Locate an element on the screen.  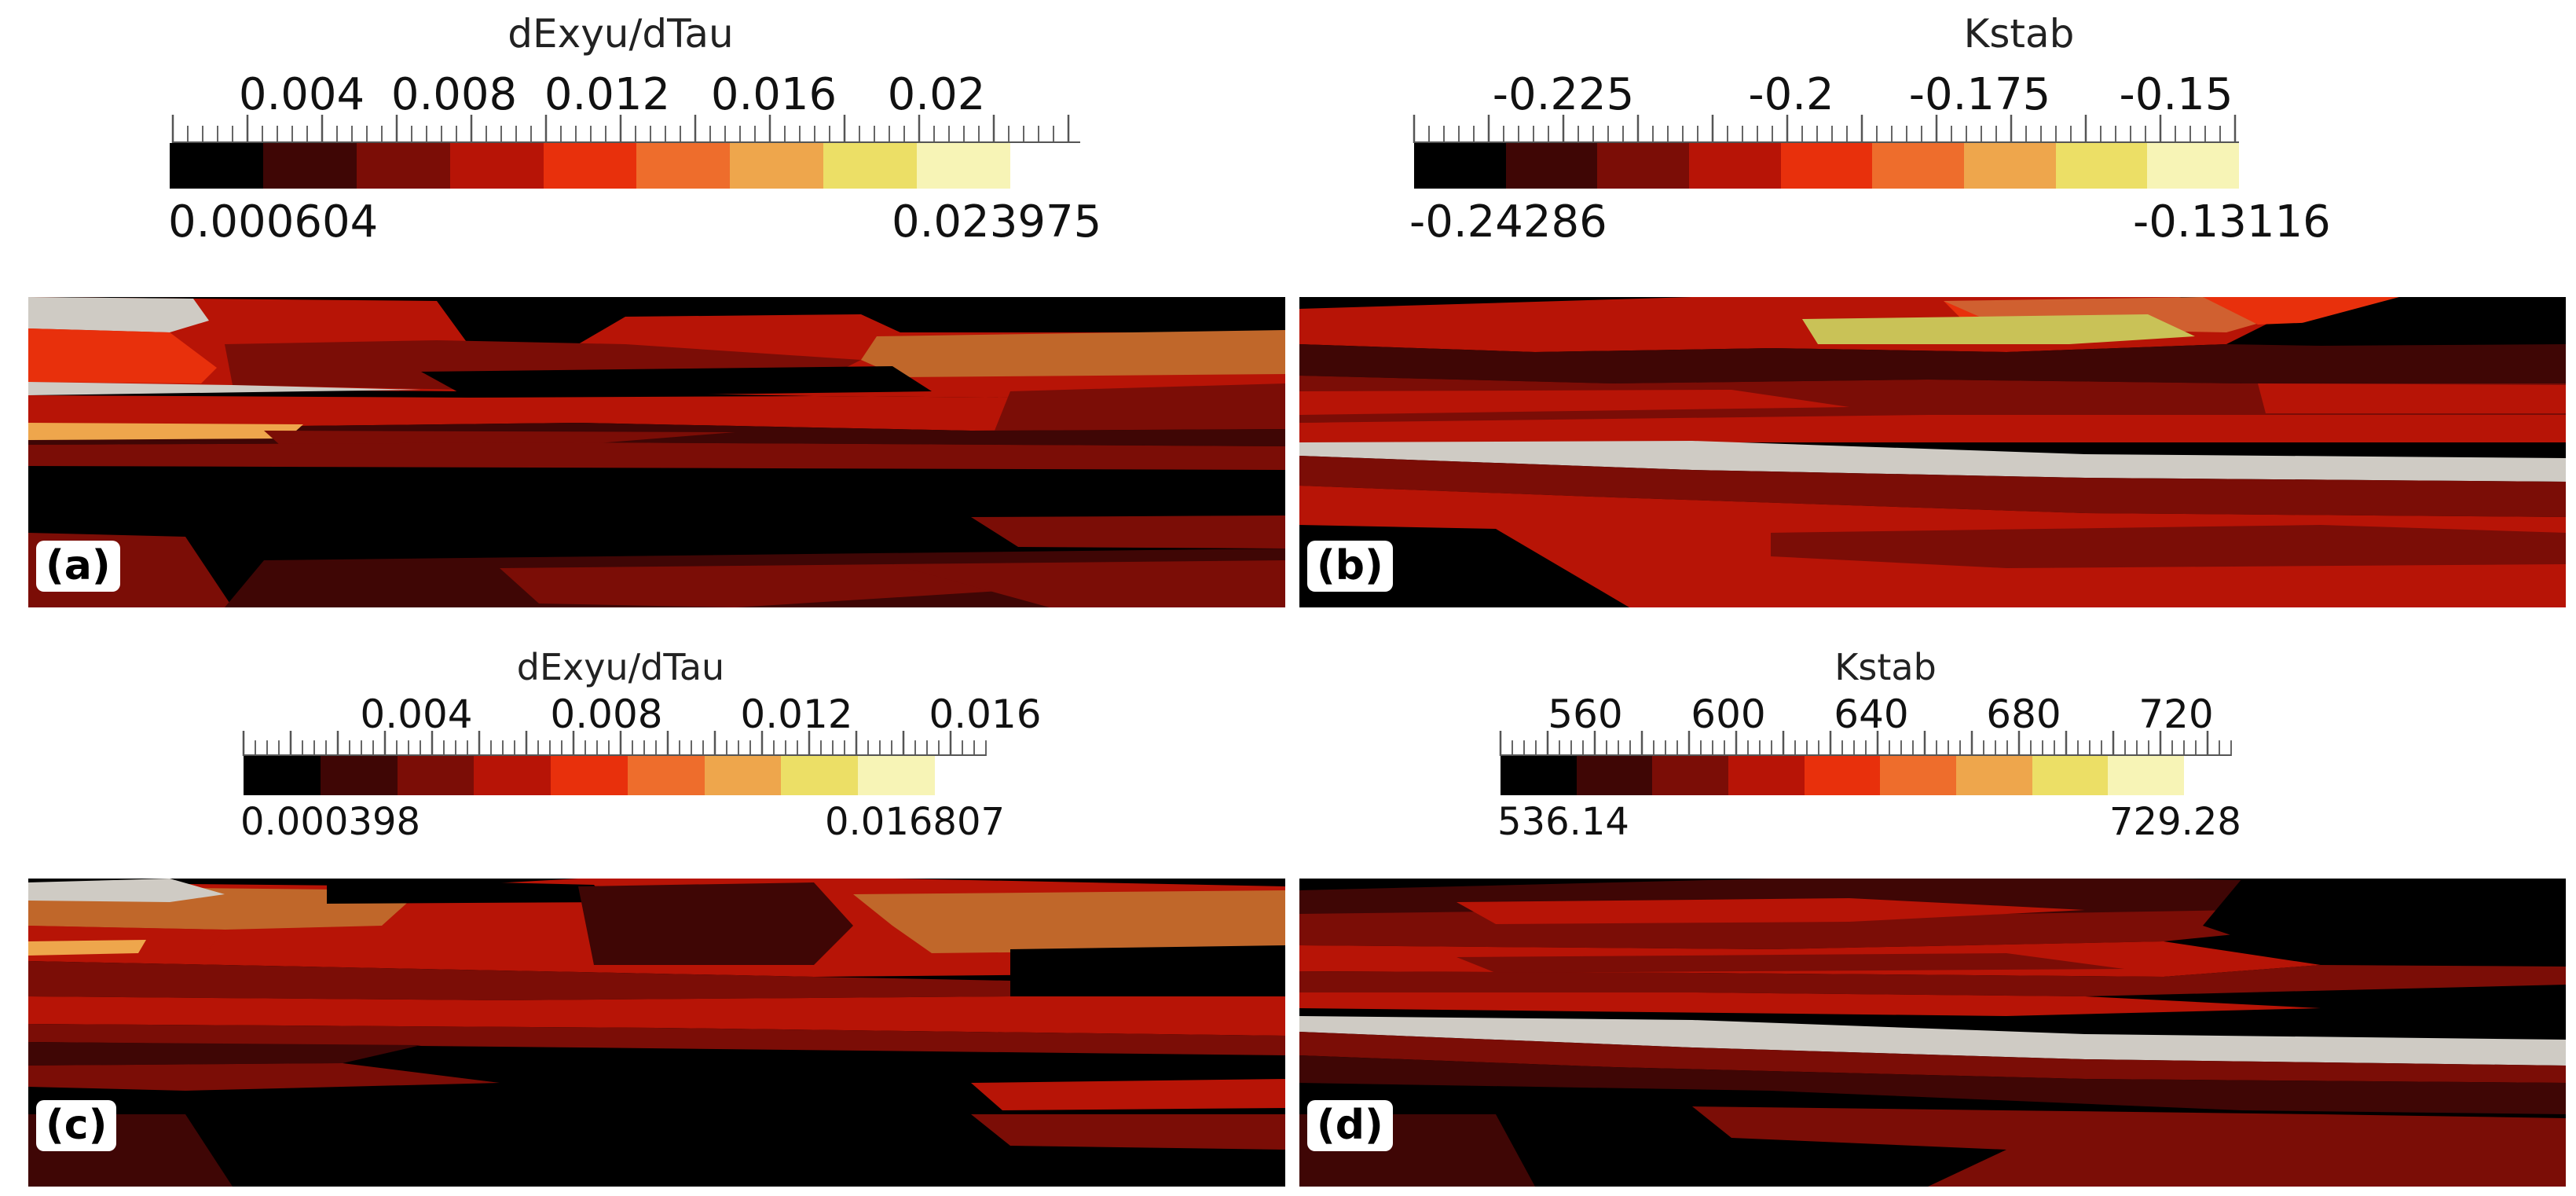
colorbar-c-tick-3: 0.012 is located at coordinates (796, 714).